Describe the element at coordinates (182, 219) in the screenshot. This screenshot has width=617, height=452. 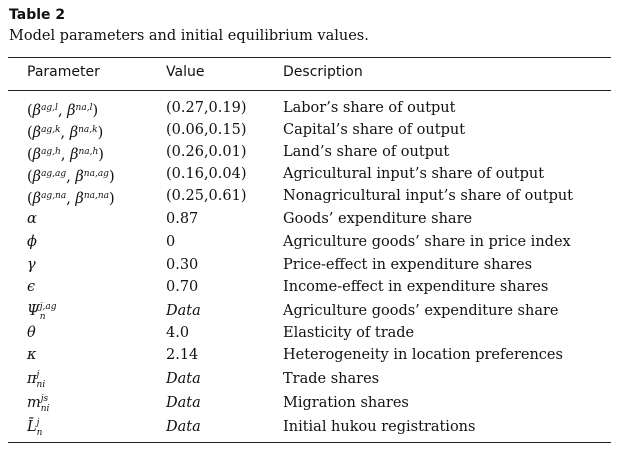
I see `value-cell: 0.87` at that location.